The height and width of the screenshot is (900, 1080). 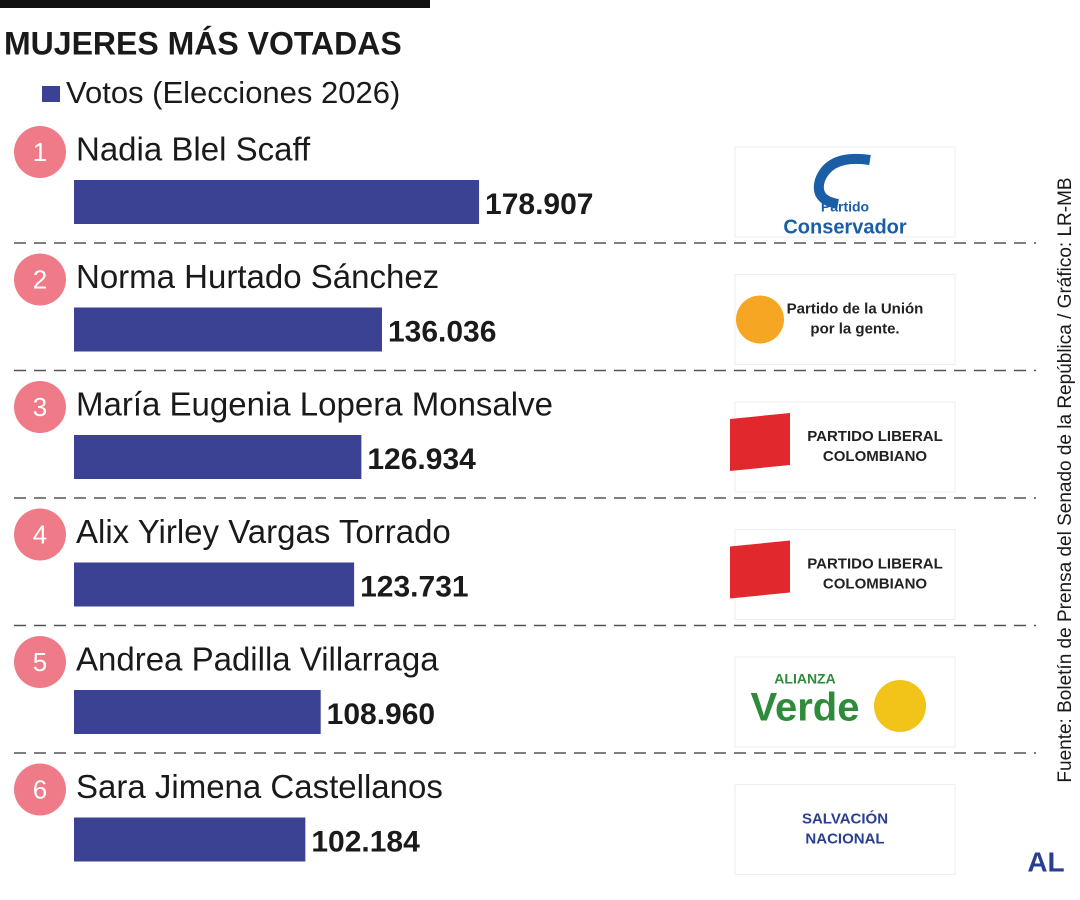 What do you see at coordinates (51, 94) in the screenshot?
I see `legend-swatch` at bounding box center [51, 94].